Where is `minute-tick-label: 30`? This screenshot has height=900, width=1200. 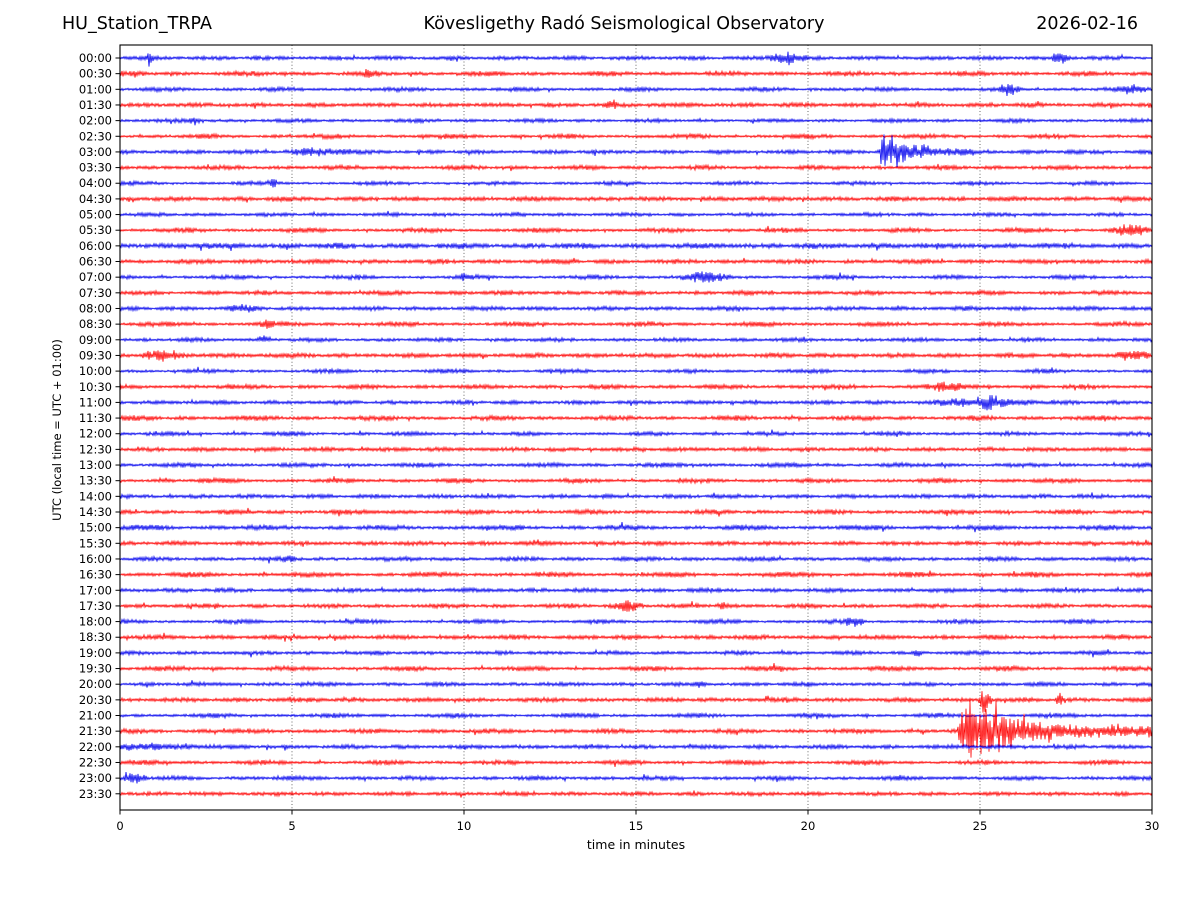 minute-tick-label: 30 is located at coordinates (1152, 826).